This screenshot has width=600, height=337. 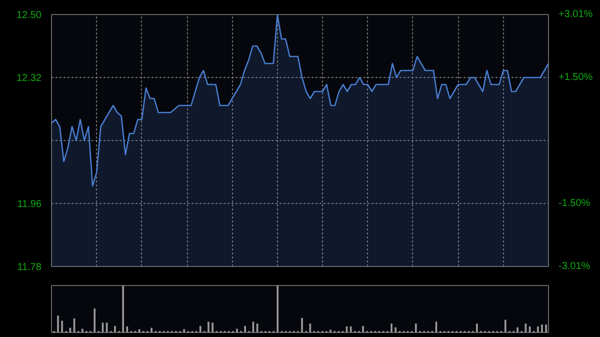 What do you see at coordinates (29, 267) in the screenshot?
I see `y-tick-label: 11.78` at bounding box center [29, 267].